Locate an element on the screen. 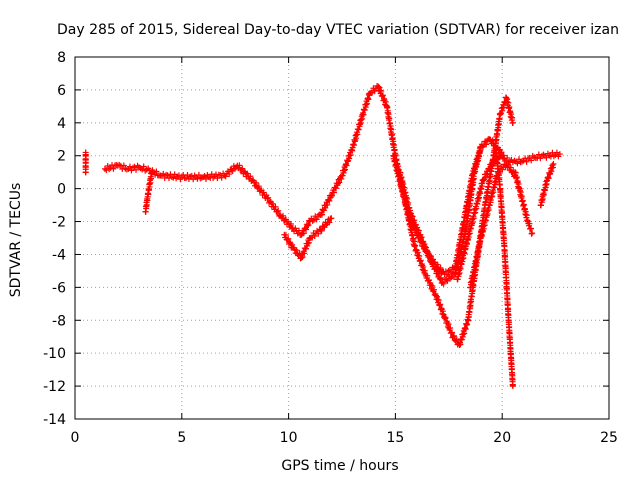 Image resolution: width=640 pixels, height=480 pixels. series-branch-h is located at coordinates (308, 238).